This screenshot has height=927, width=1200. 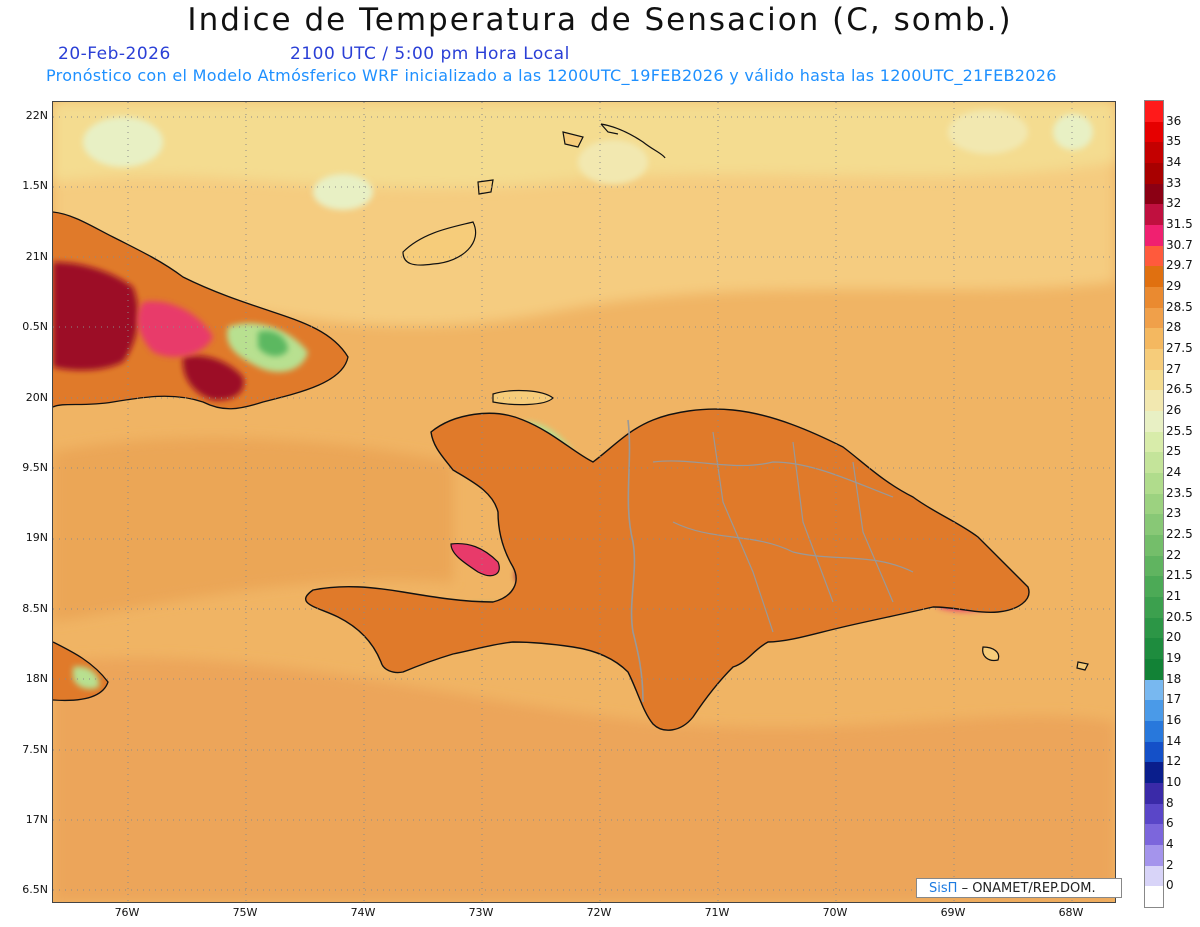 What do you see at coordinates (953, 912) in the screenshot?
I see `lon-label: 69W` at bounding box center [953, 912].